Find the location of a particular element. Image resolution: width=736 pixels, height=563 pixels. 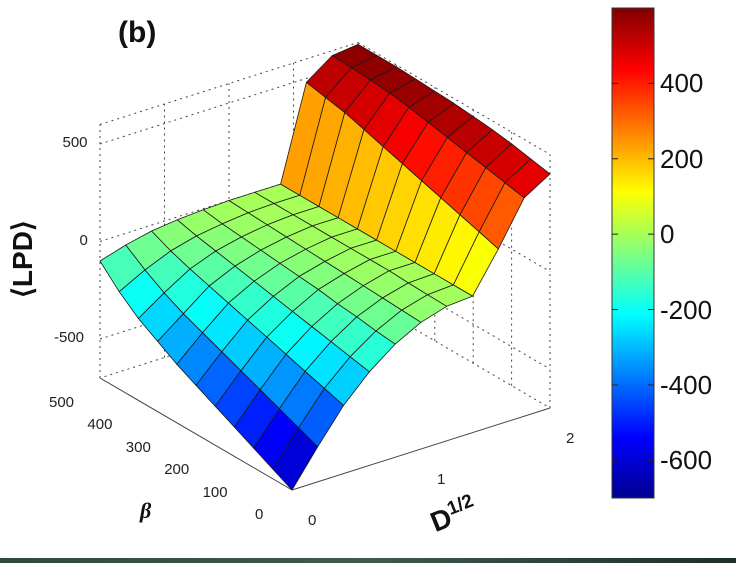

x-tick-label: 100 is located at coordinates (215, 492).